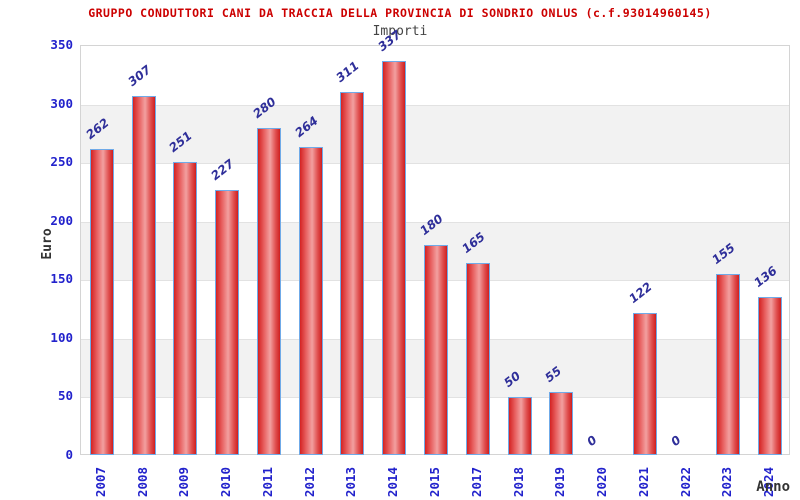 This screenshot has height=500, width=800. I want to click on bar-2014, so click(394, 258).